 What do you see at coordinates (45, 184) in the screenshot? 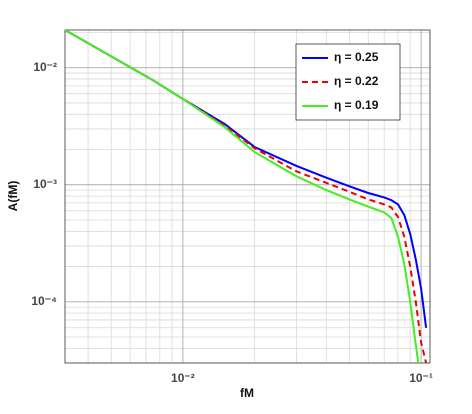
I see `y-tick-label: 10⁻³` at bounding box center [45, 184].